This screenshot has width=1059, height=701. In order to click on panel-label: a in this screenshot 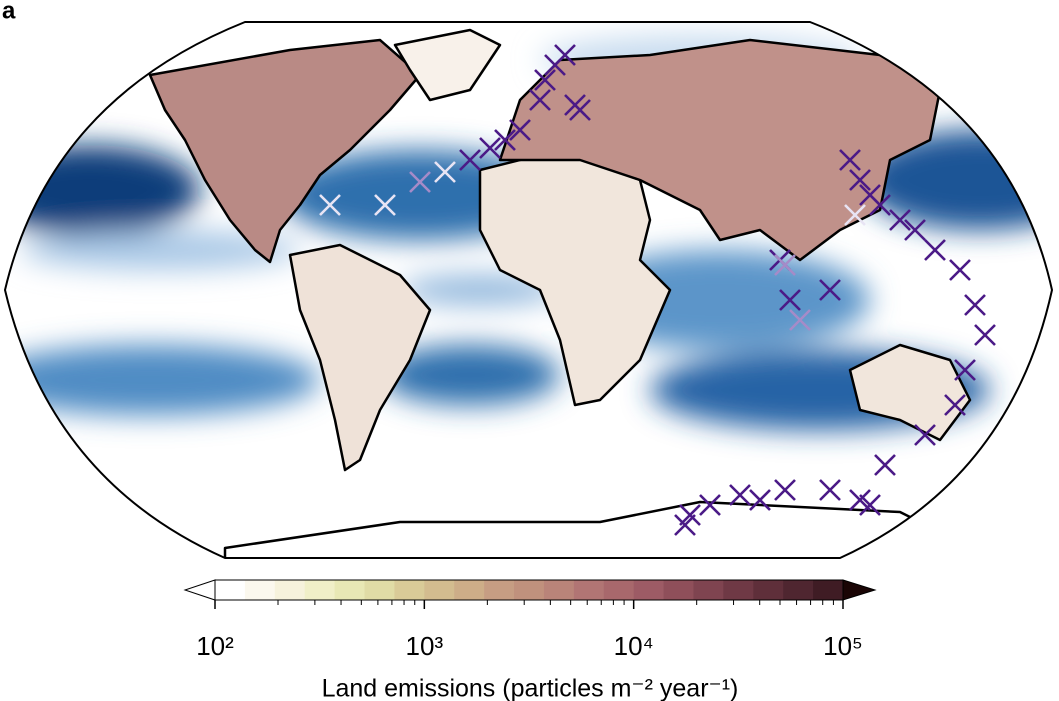, I will do `click(9, 12)`.